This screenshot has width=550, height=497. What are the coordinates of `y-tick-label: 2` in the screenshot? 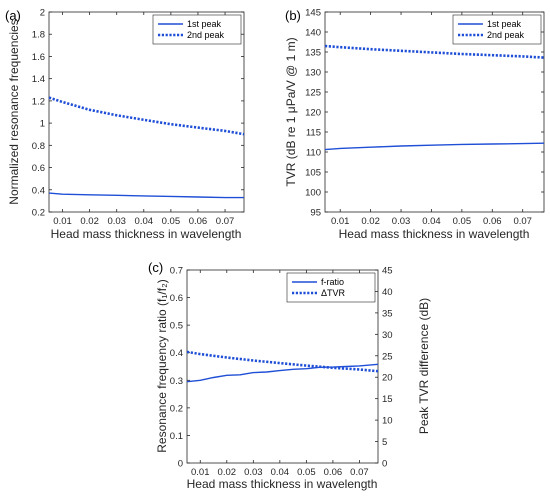 It's located at (42, 13).